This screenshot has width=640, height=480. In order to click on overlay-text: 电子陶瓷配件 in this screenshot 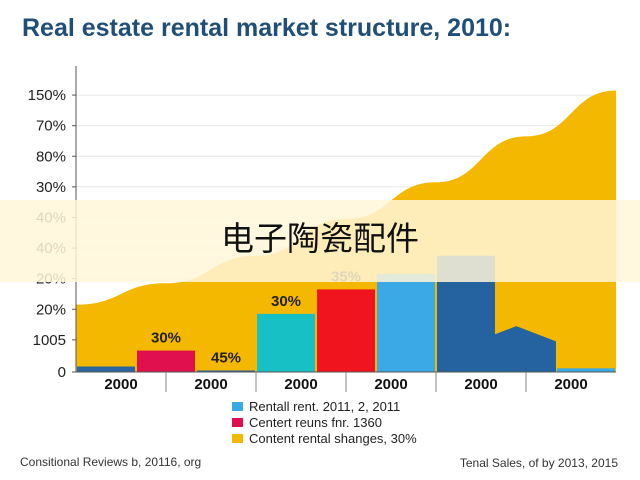, I will do `click(320, 238)`.